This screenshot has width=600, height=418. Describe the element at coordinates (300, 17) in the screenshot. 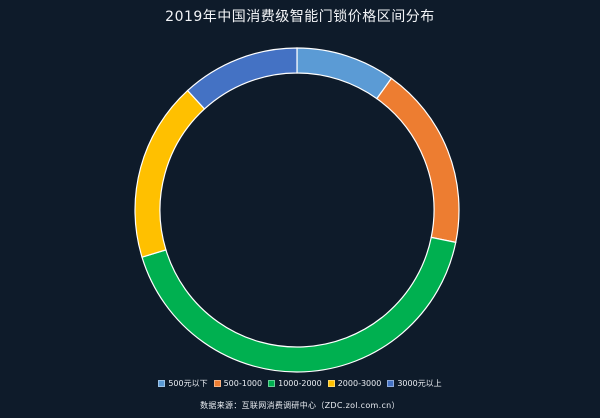

I see `chart-title: 2019年中国消费级智能门锁价格区间分布` at that location.